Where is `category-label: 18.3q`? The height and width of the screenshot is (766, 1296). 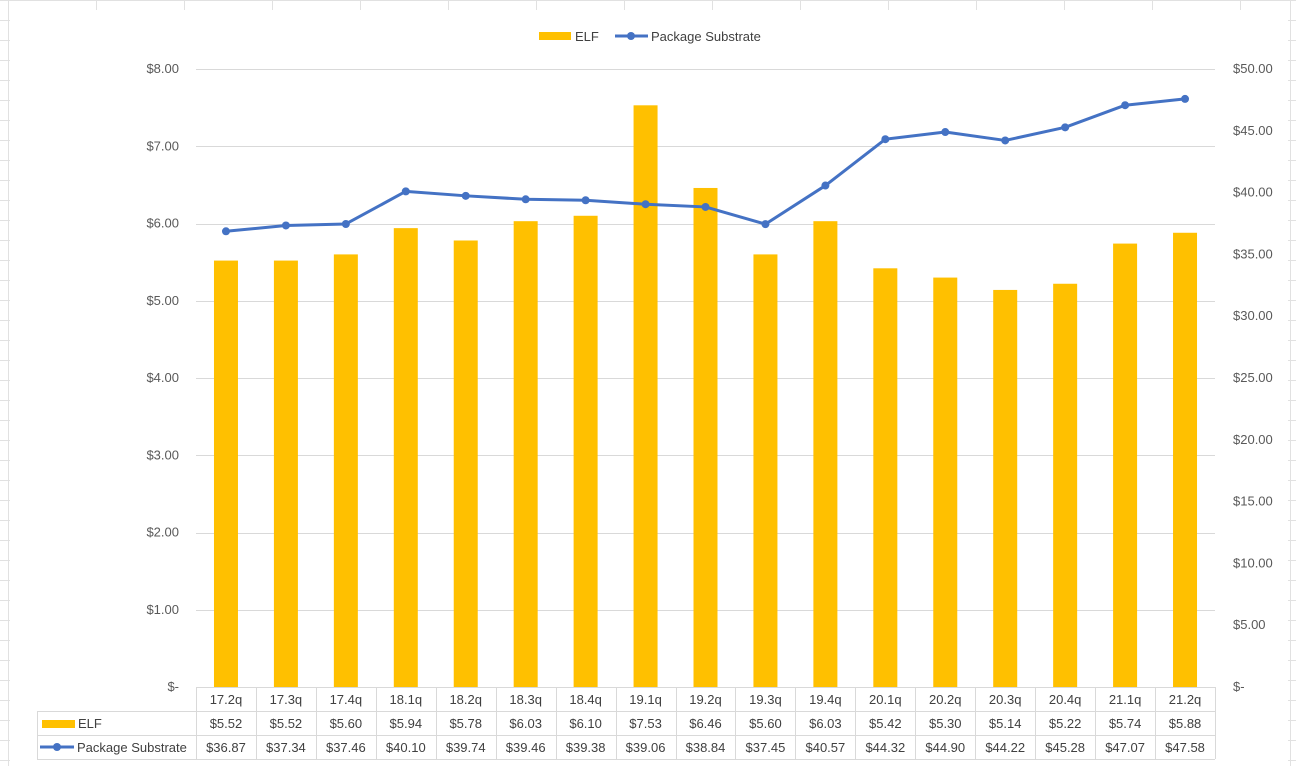 category-label: 18.3q is located at coordinates (525, 699).